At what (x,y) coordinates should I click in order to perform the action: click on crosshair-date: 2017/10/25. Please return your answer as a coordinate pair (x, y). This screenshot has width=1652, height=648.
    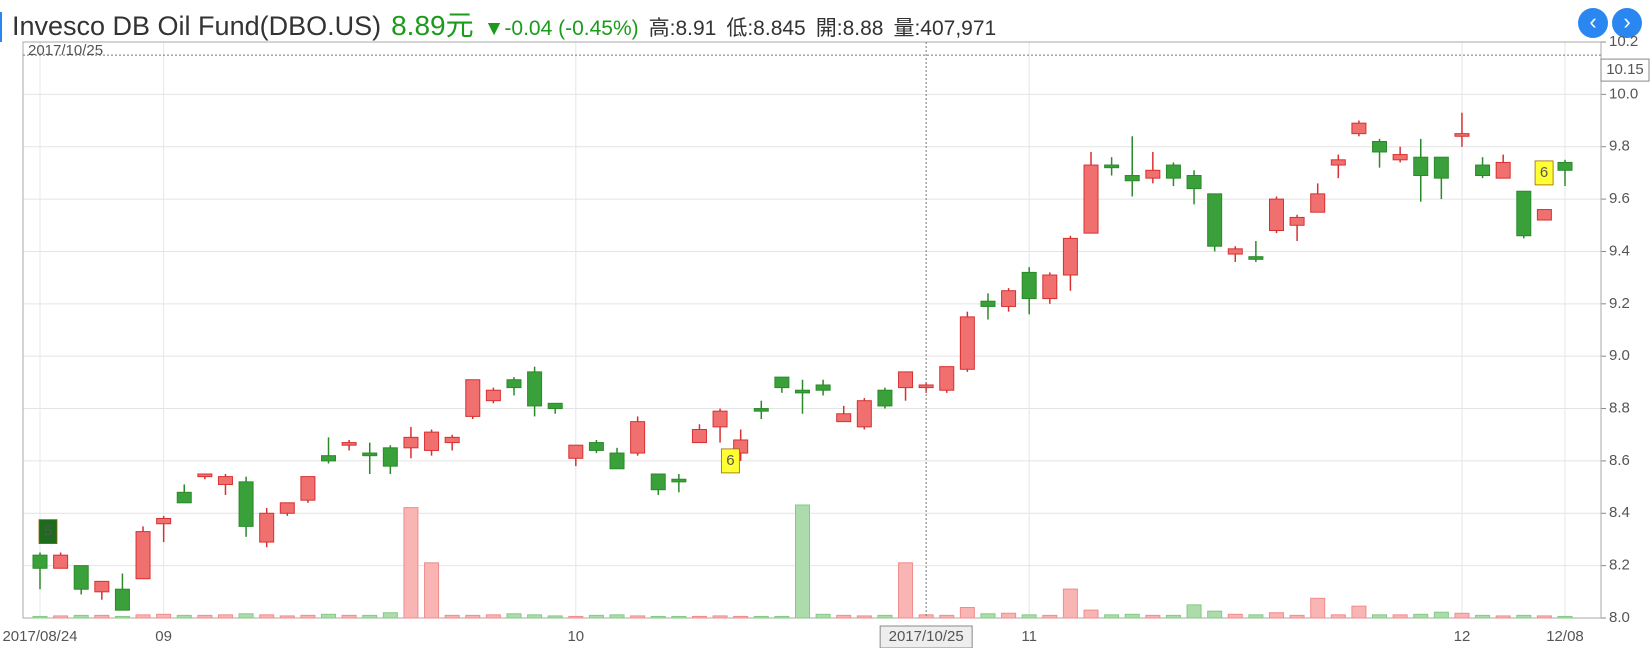
    Looking at the image, I should click on (926, 636).